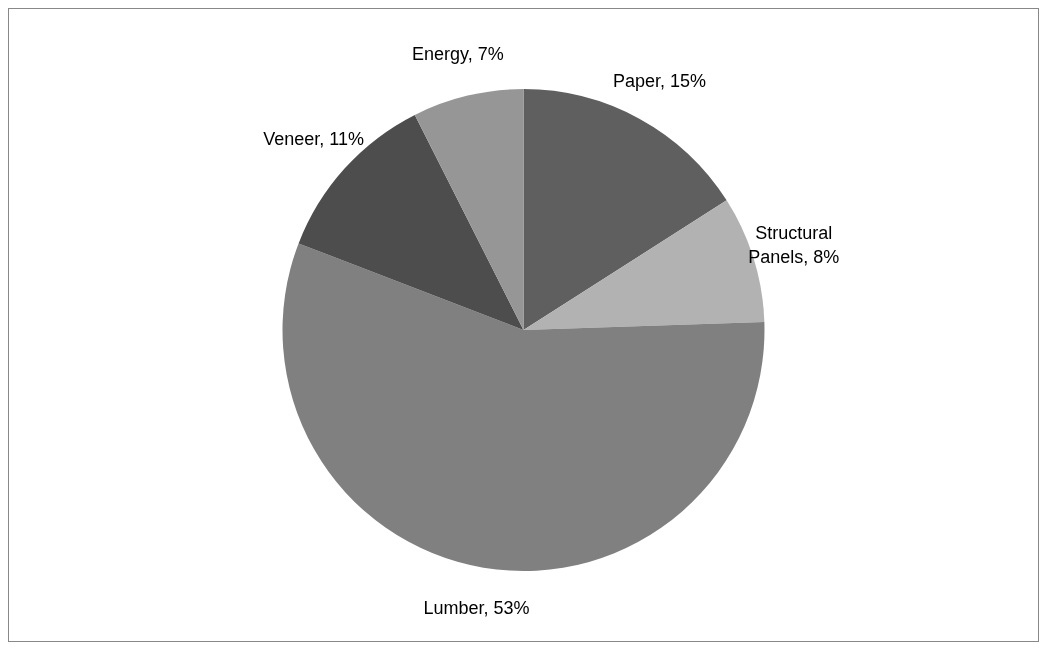  What do you see at coordinates (476, 608) in the screenshot?
I see `slice-label: Lumber, 53%` at bounding box center [476, 608].